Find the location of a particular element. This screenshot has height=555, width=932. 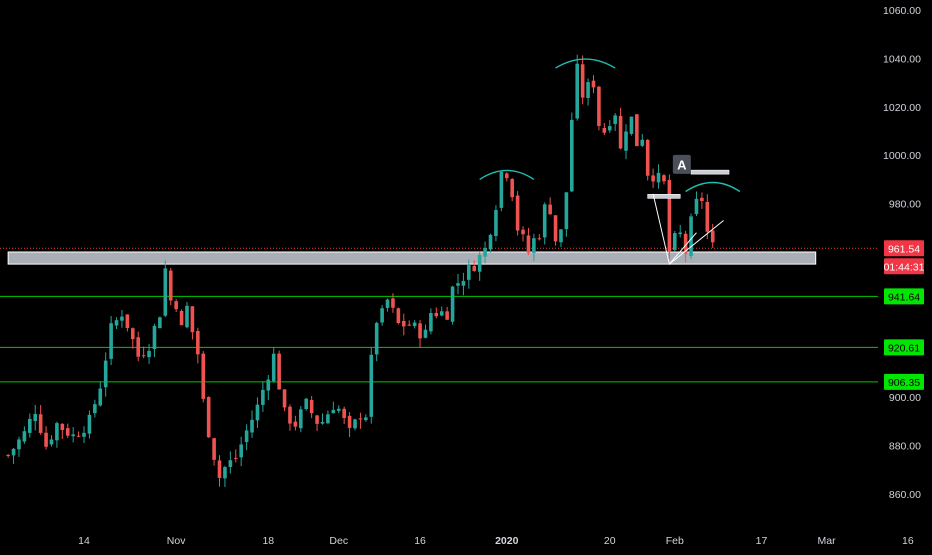

support-zone-rect is located at coordinates (412, 258).